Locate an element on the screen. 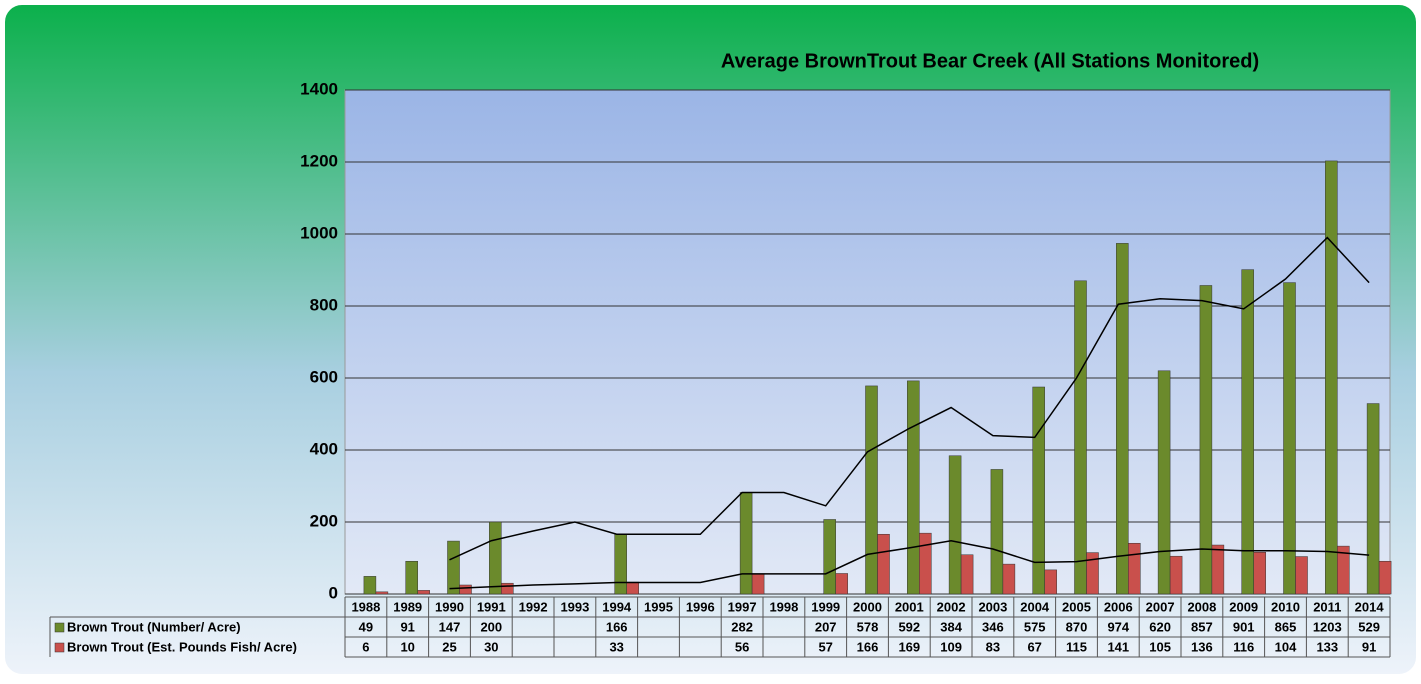 This screenshot has width=1421, height=684. x-tick-label: 1997 is located at coordinates (742, 606).